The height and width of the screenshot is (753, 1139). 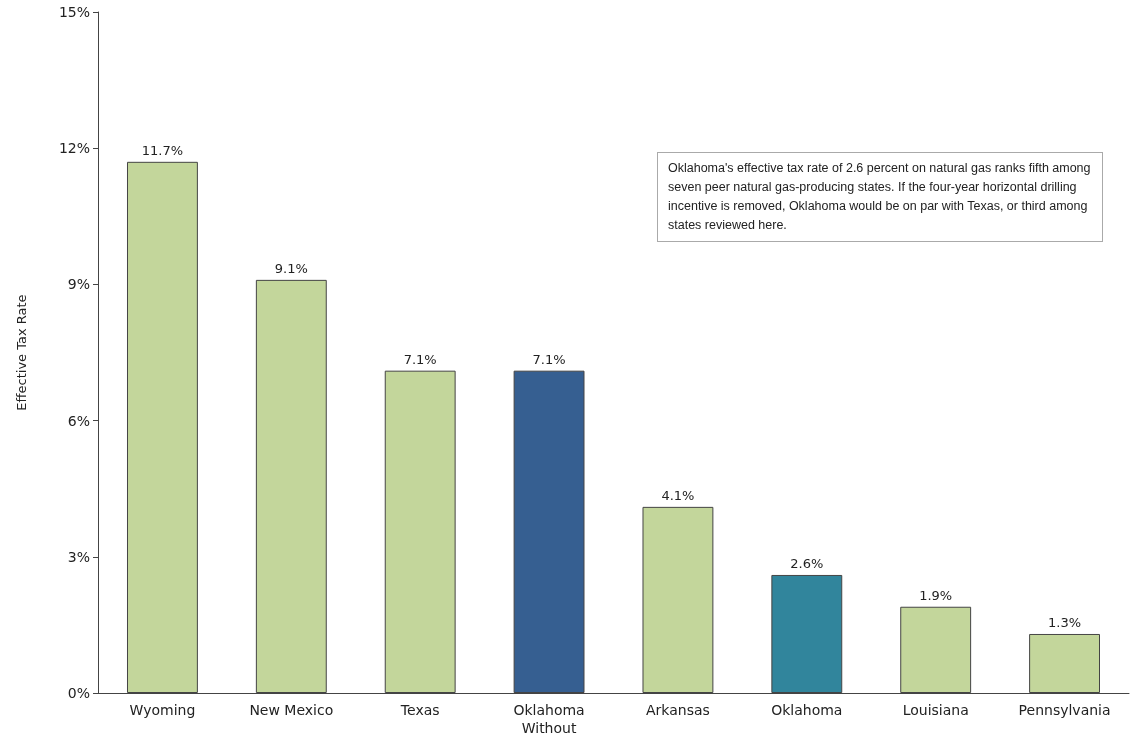 What do you see at coordinates (78, 420) in the screenshot?
I see `y-tick-label: 6%` at bounding box center [78, 420].